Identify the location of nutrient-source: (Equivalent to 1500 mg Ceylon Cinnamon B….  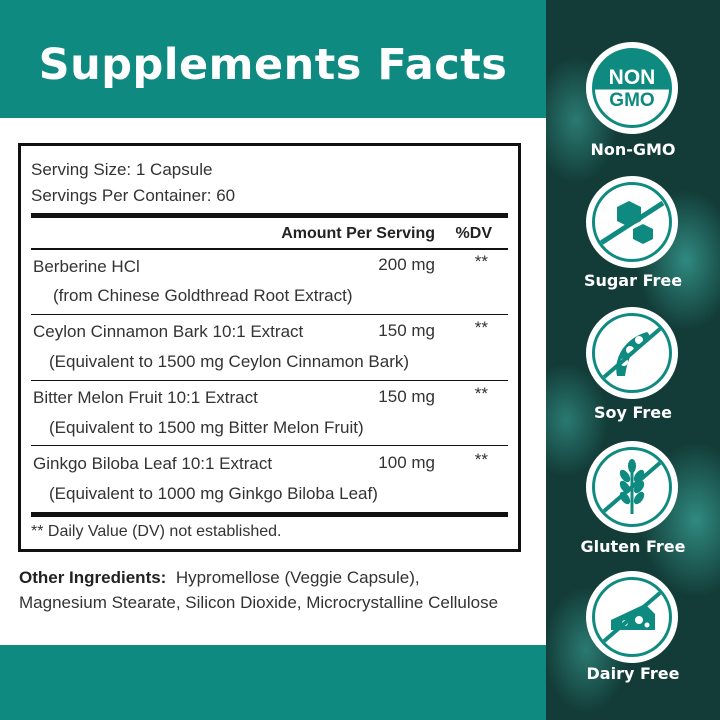
(229, 361).